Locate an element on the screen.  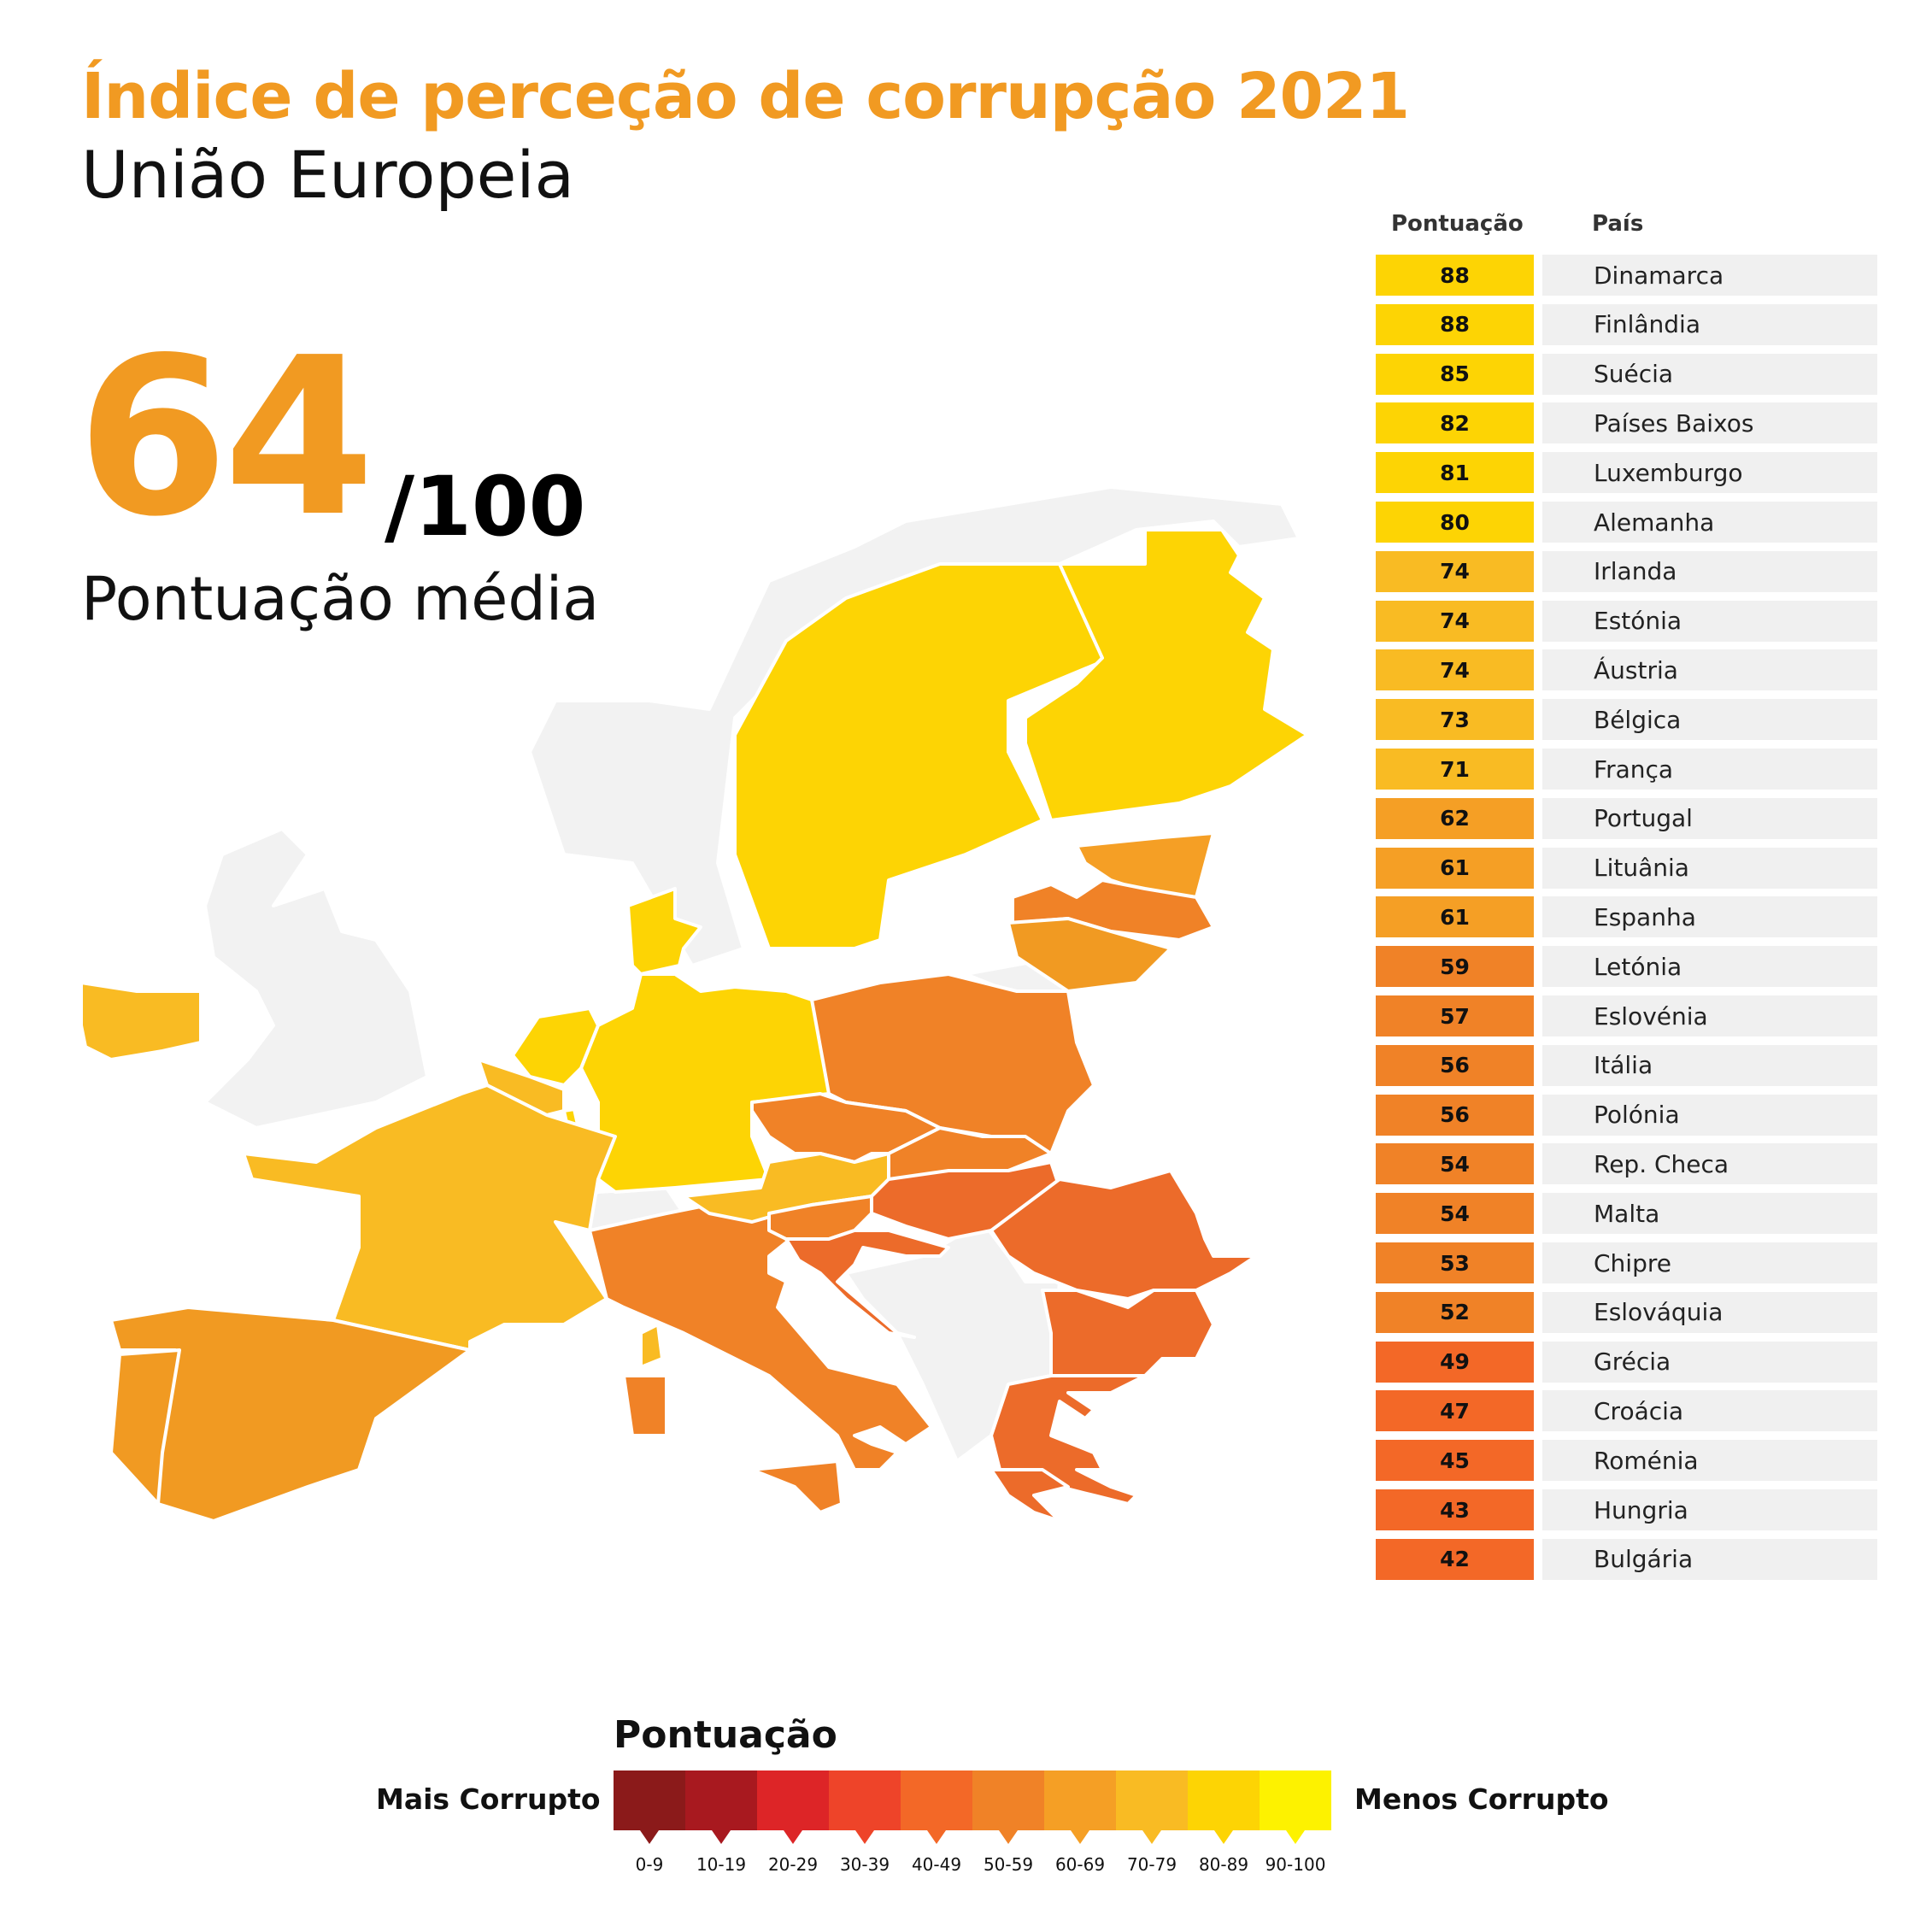
table-row: 62 Portugal is located at coordinates (1626, 818).